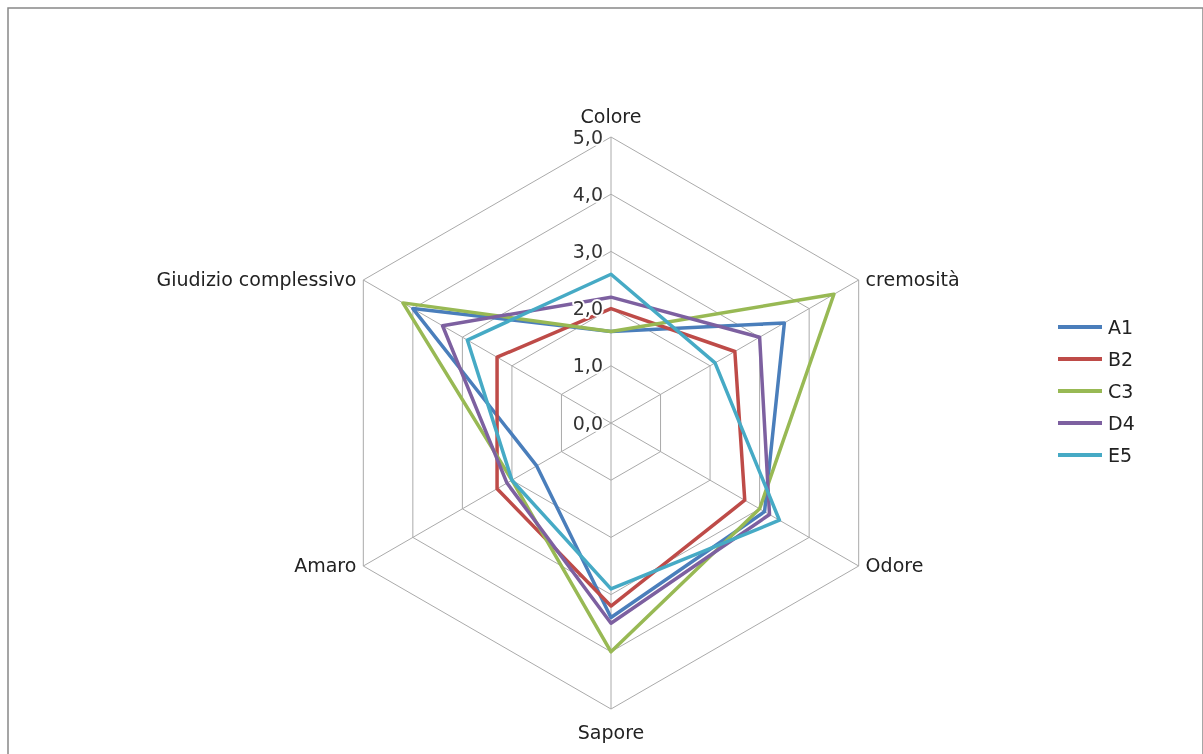 Image resolution: width=1203 pixels, height=754 pixels. I want to click on spoke-label: cremosità, so click(912, 279).